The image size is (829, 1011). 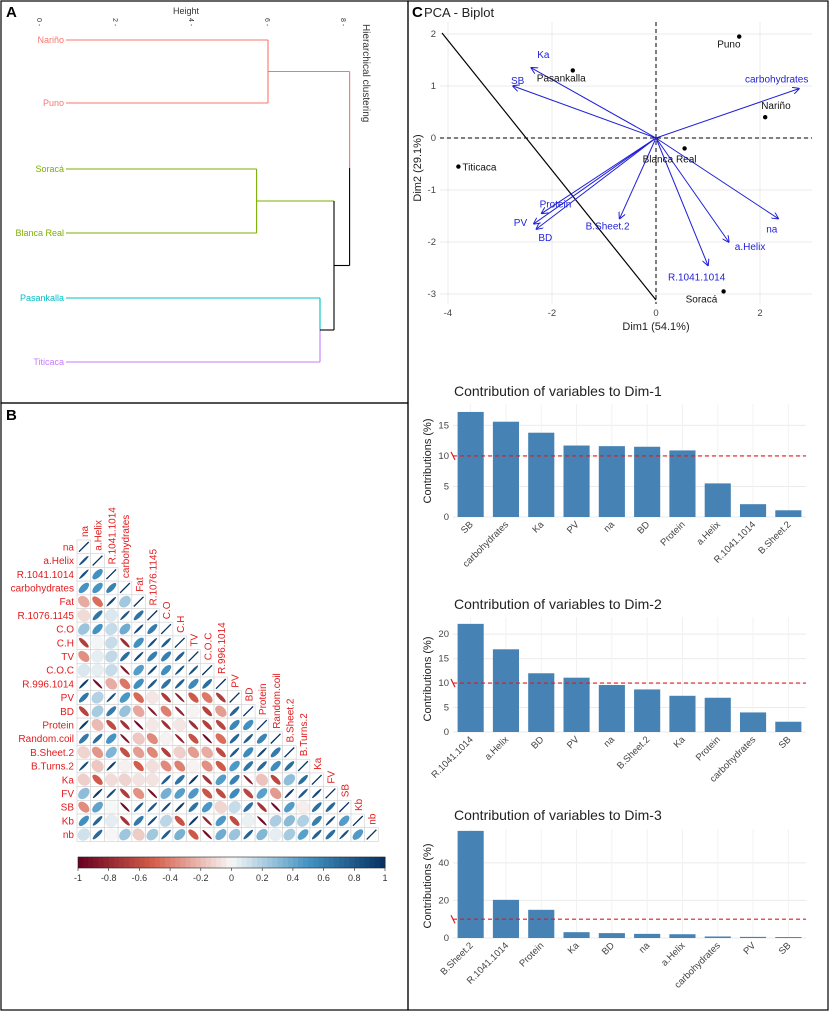 What do you see at coordinates (140, 878) in the screenshot?
I see `colorbar-tick-label: -0.6` at bounding box center [140, 878].